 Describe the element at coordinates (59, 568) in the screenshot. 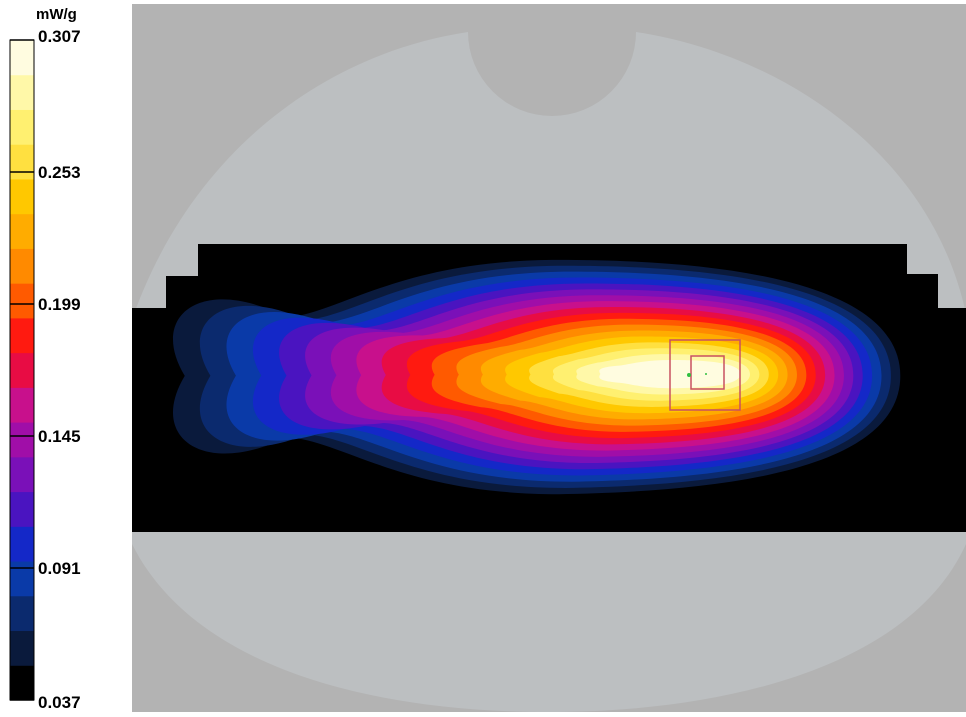

I see `colorbar-tick-label-4: 0.091` at that location.